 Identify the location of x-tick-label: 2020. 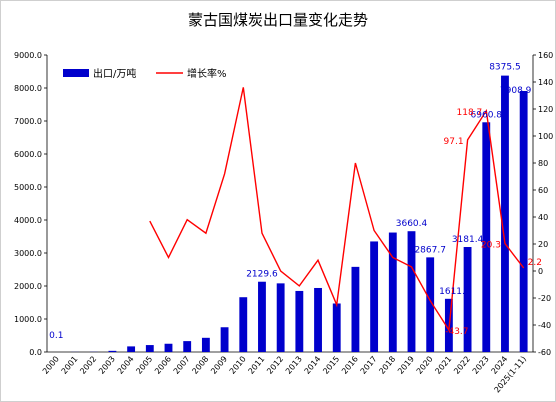
(425, 365).